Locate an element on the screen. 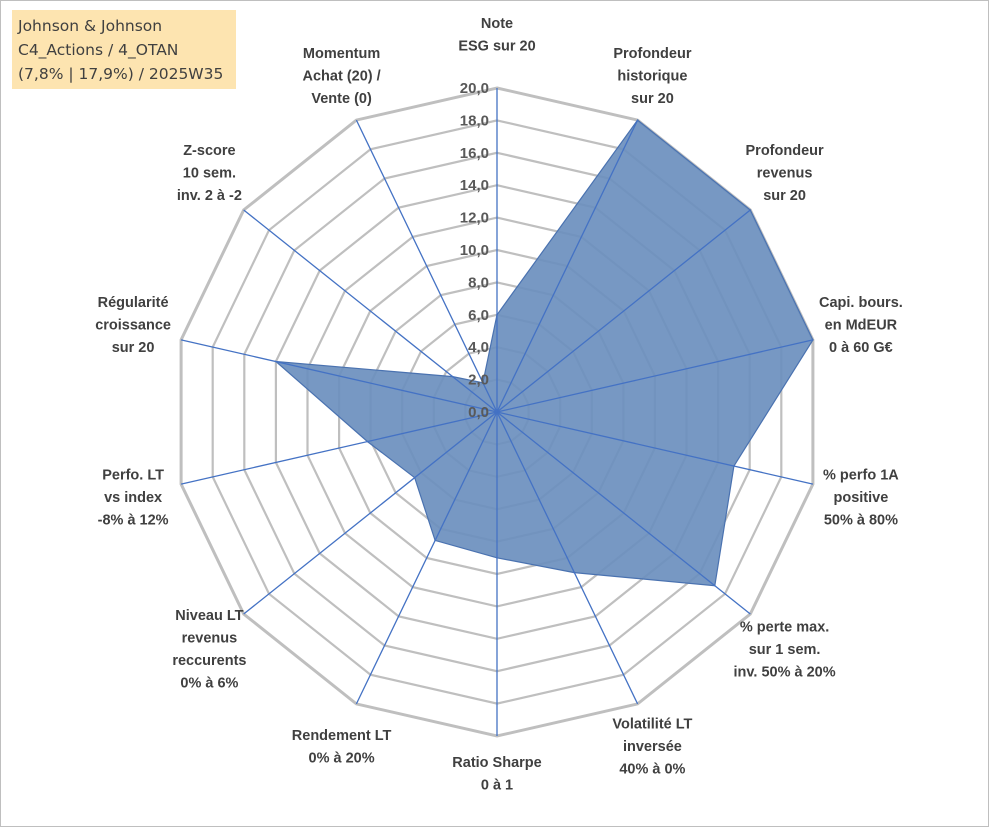  axis-label-line: 0 à 1 is located at coordinates (497, 786).